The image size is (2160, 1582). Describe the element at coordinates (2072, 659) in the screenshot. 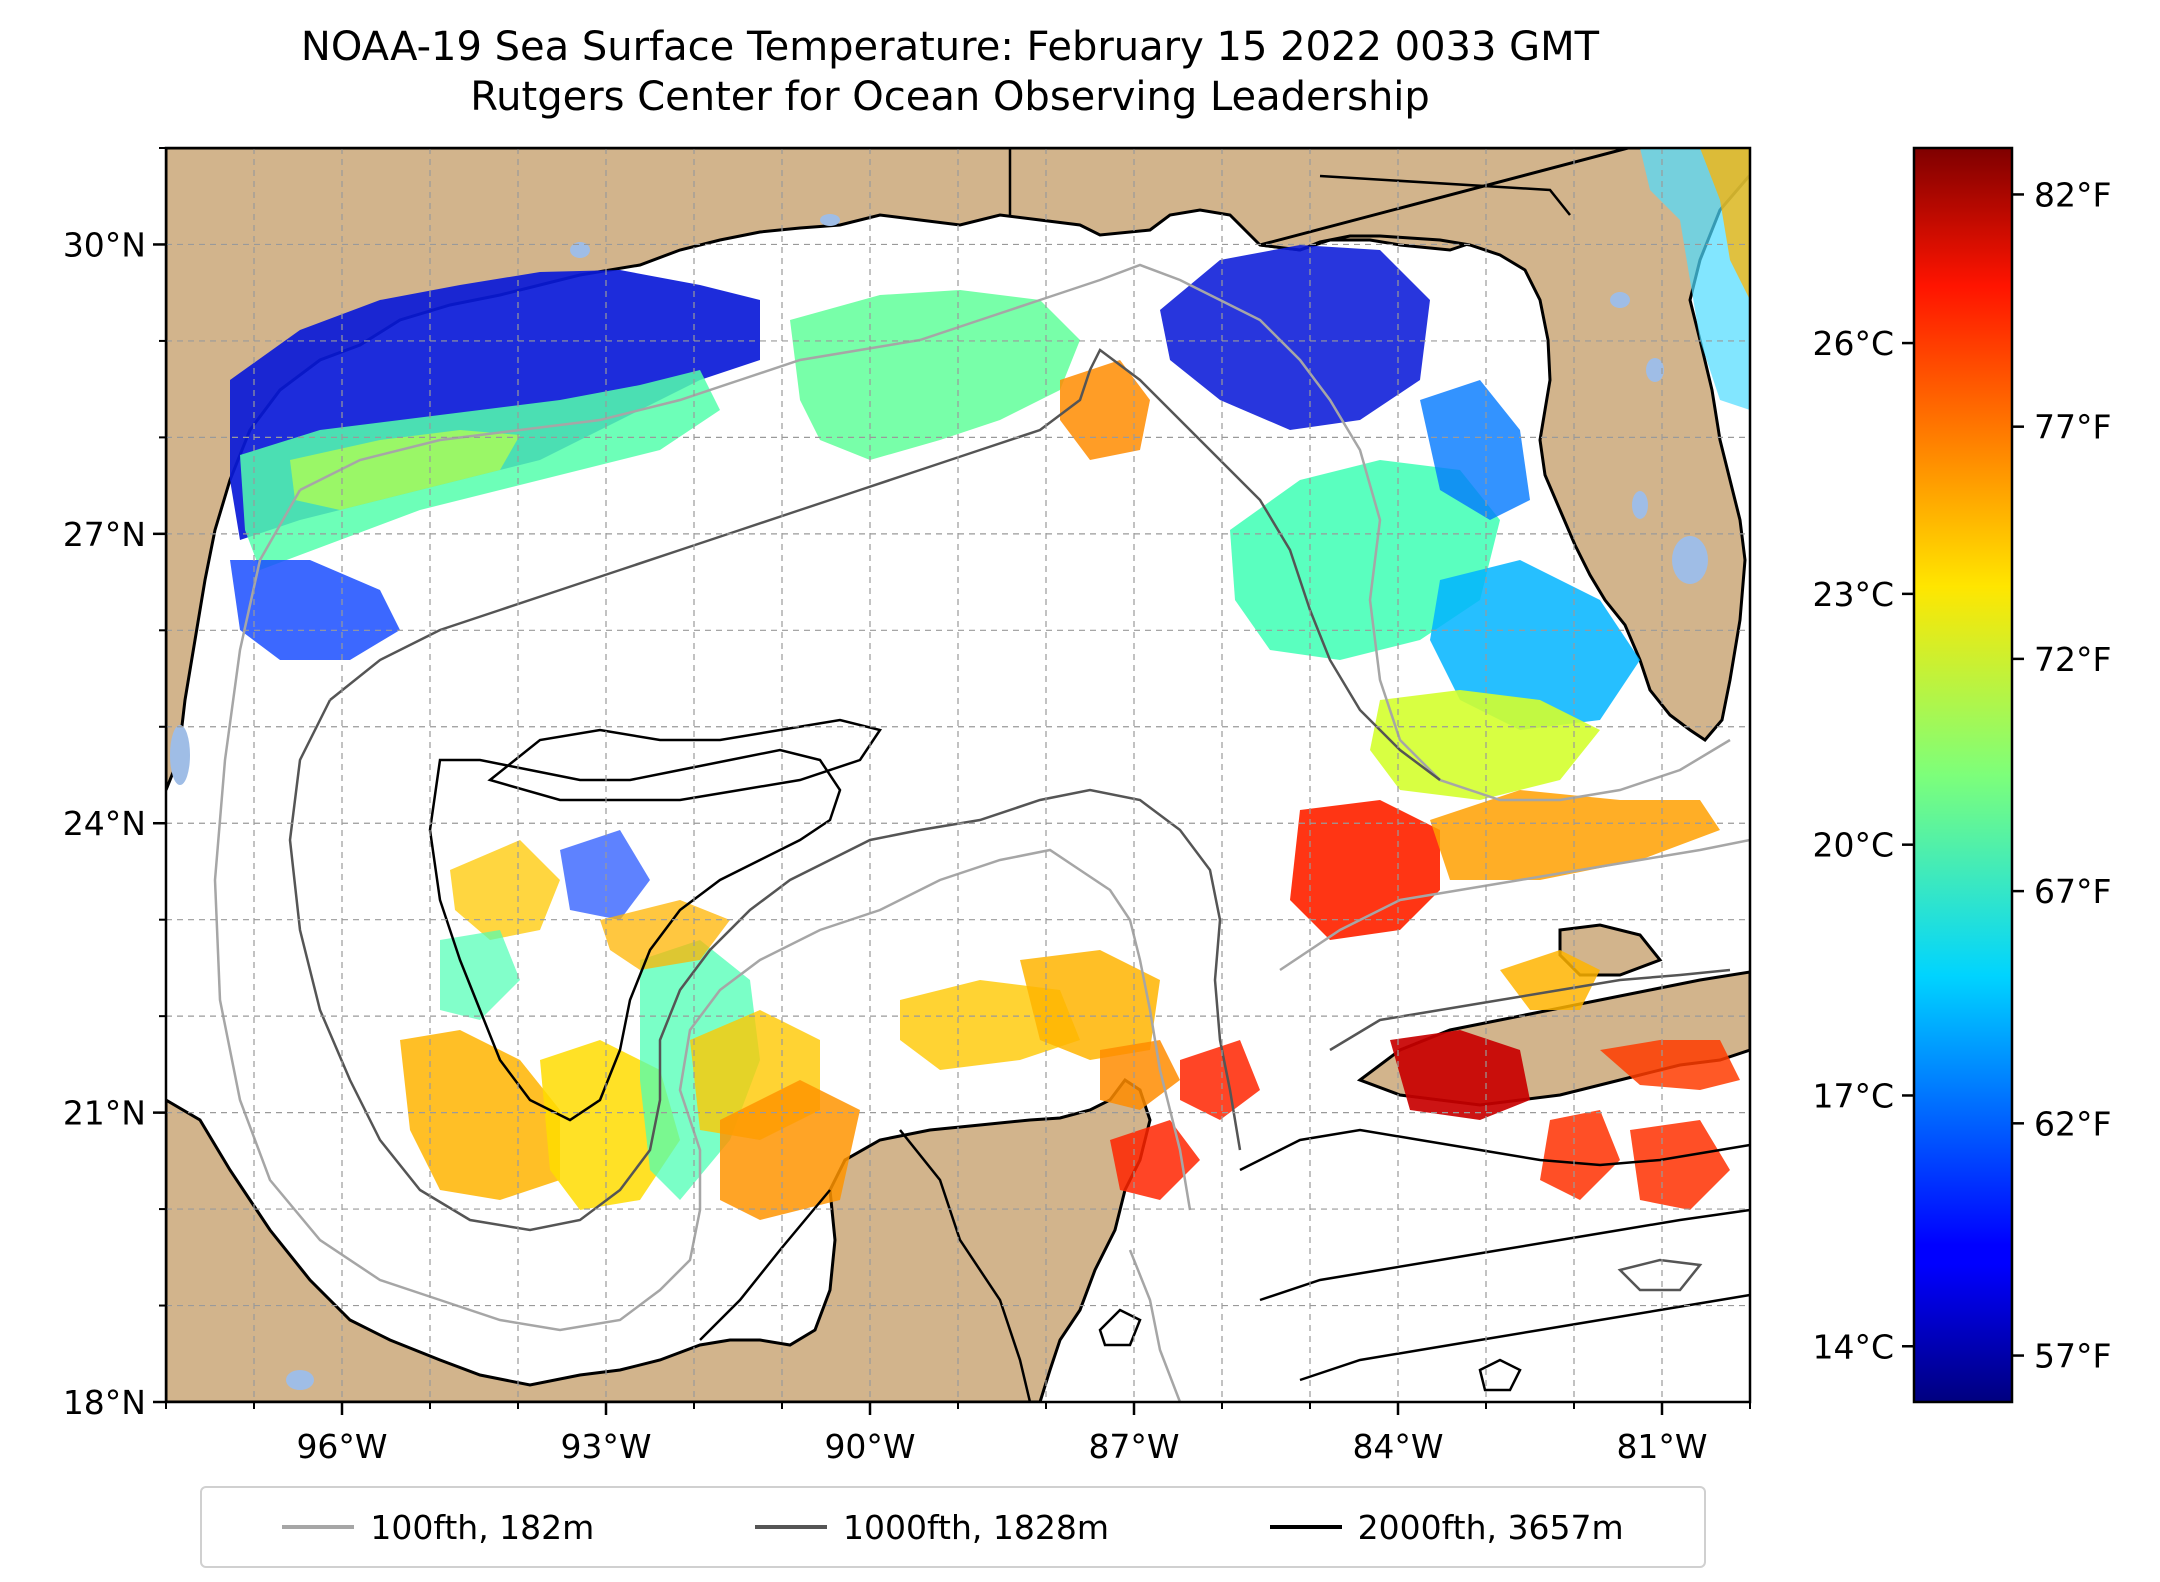

I see `fahrenheit-tick-label: 72°F` at that location.